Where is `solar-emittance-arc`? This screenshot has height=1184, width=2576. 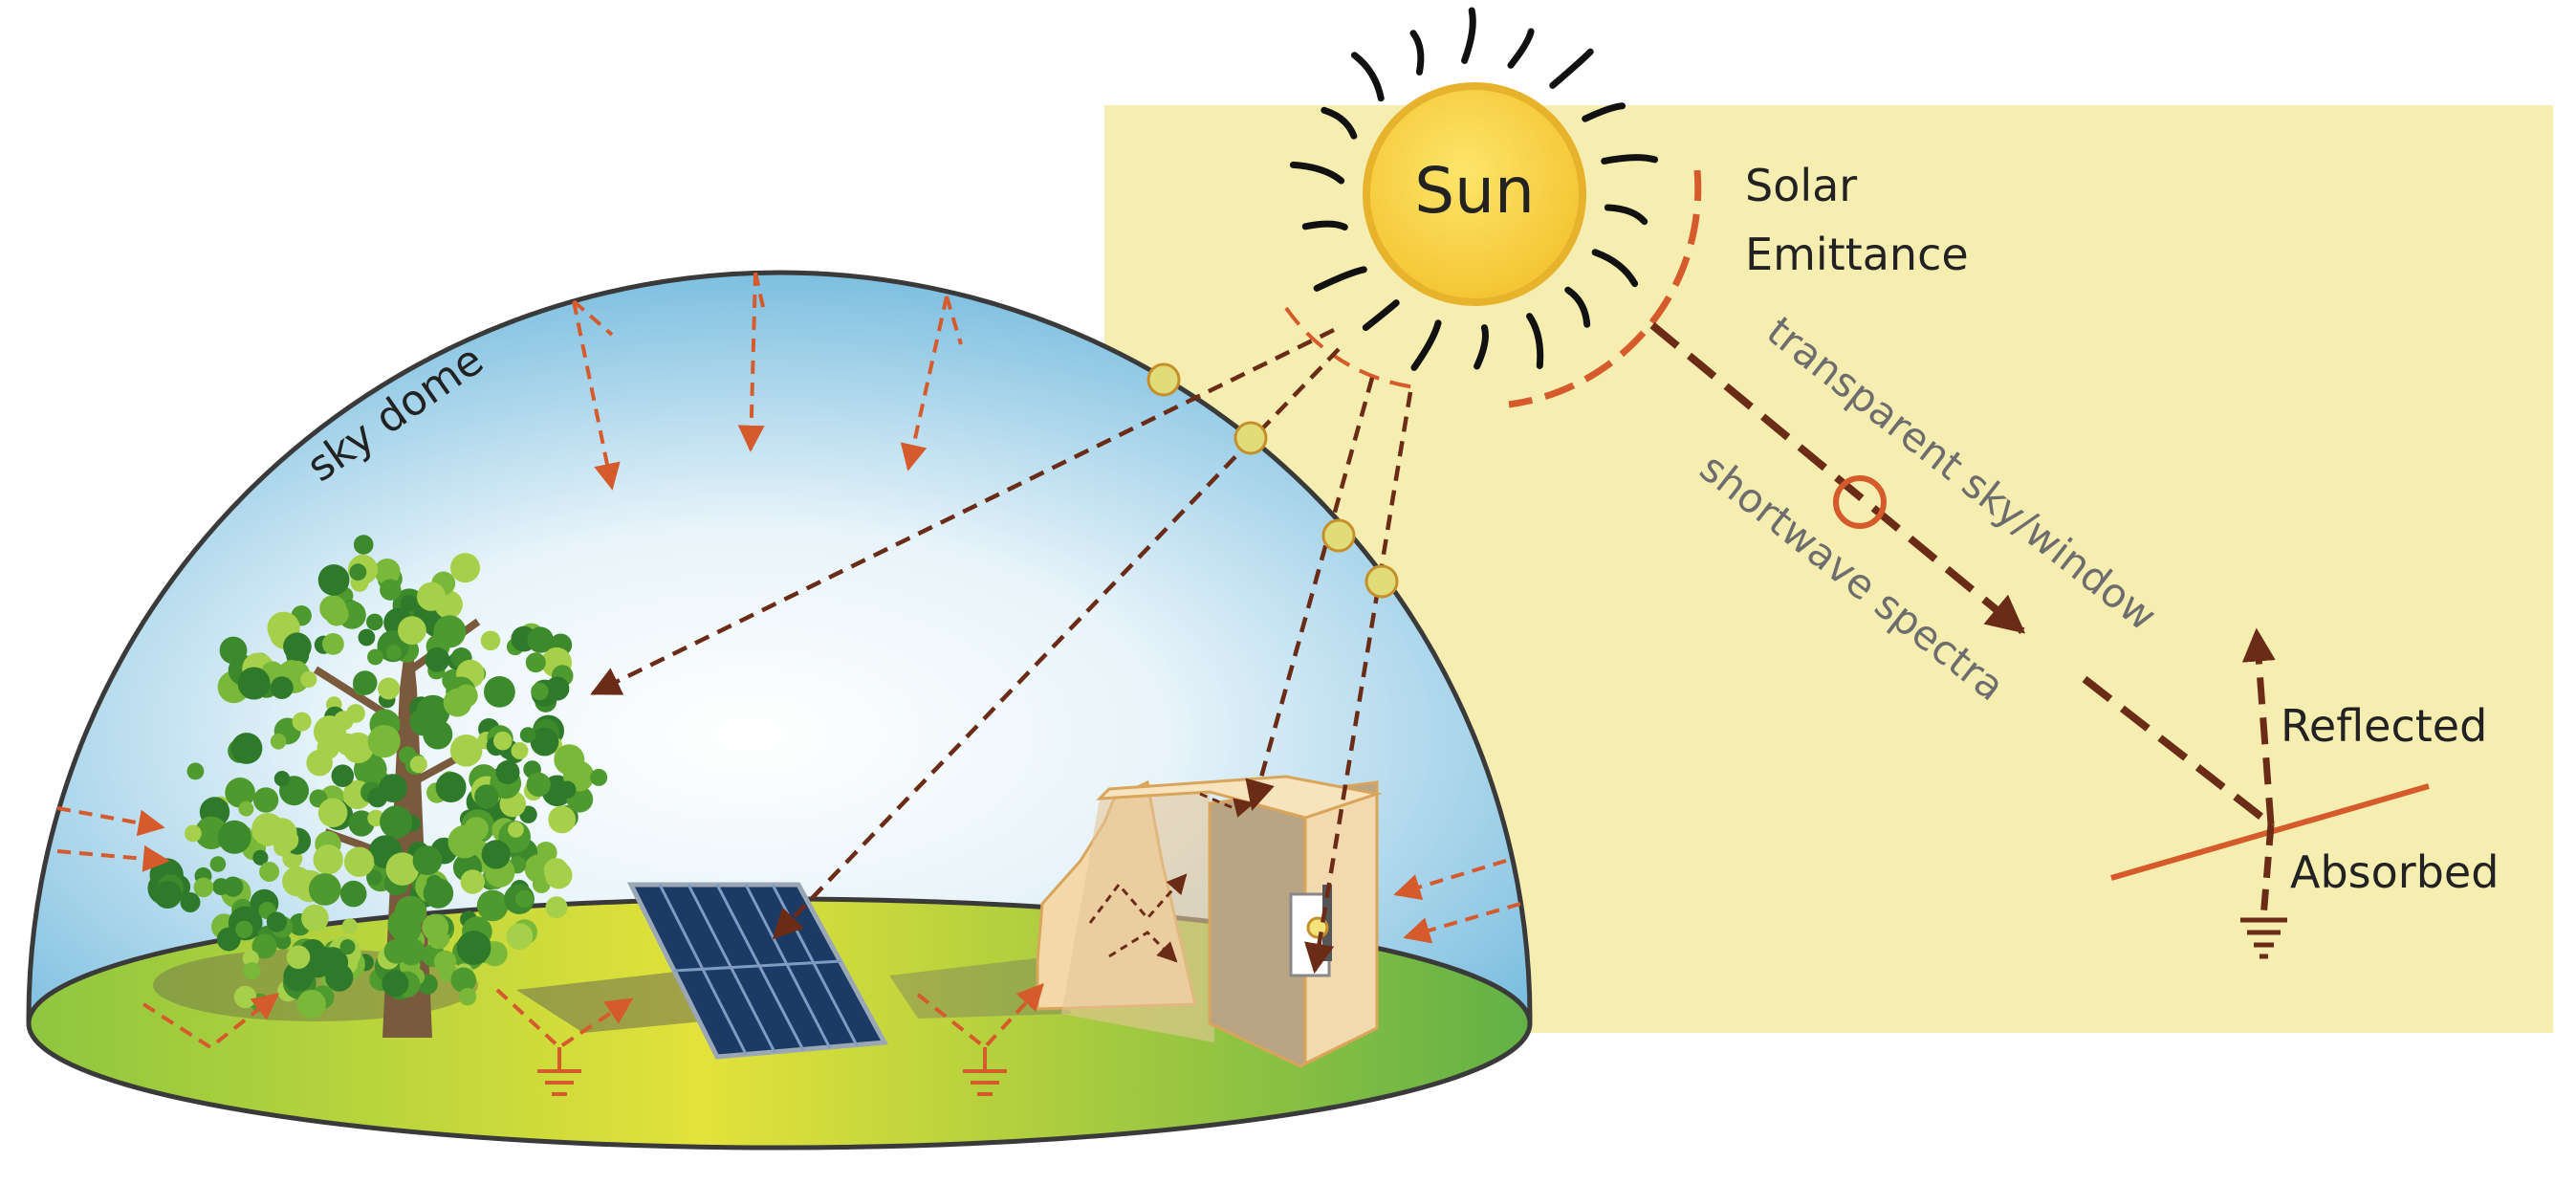
solar-emittance-arc is located at coordinates (1605, 288).